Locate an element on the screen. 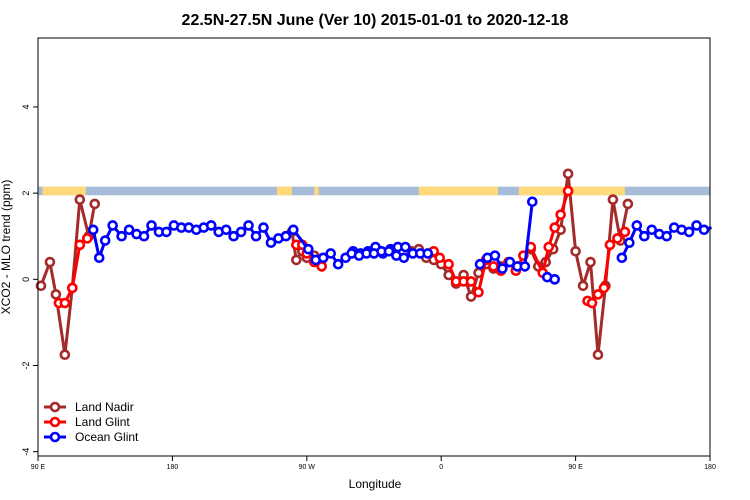 This screenshot has height=500, width=750. y-tick-label: 0 is located at coordinates (26, 279).